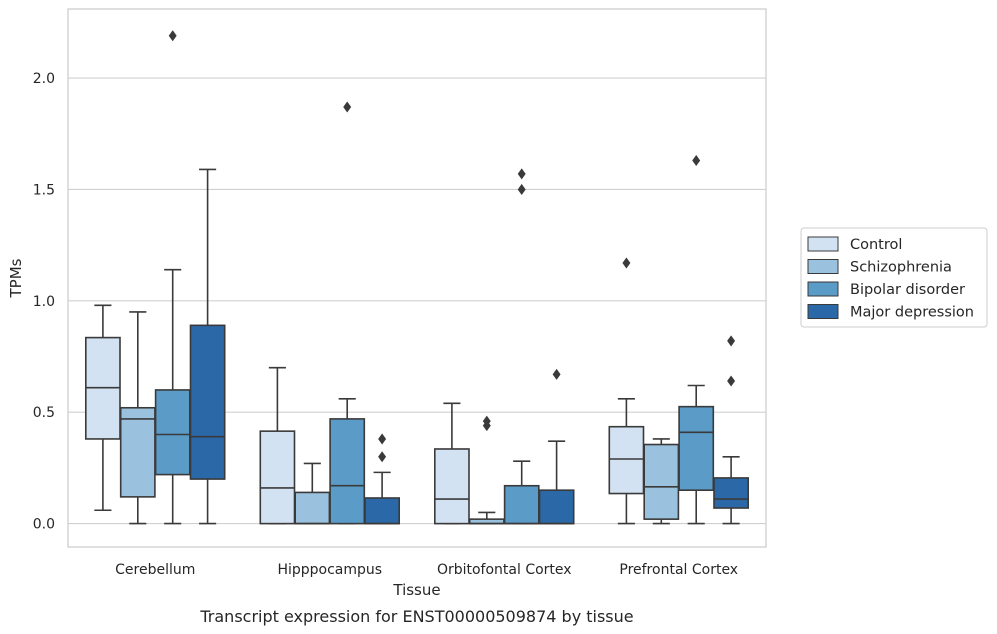 The image size is (997, 634). I want to click on x-axis-label: Tissue, so click(416, 590).